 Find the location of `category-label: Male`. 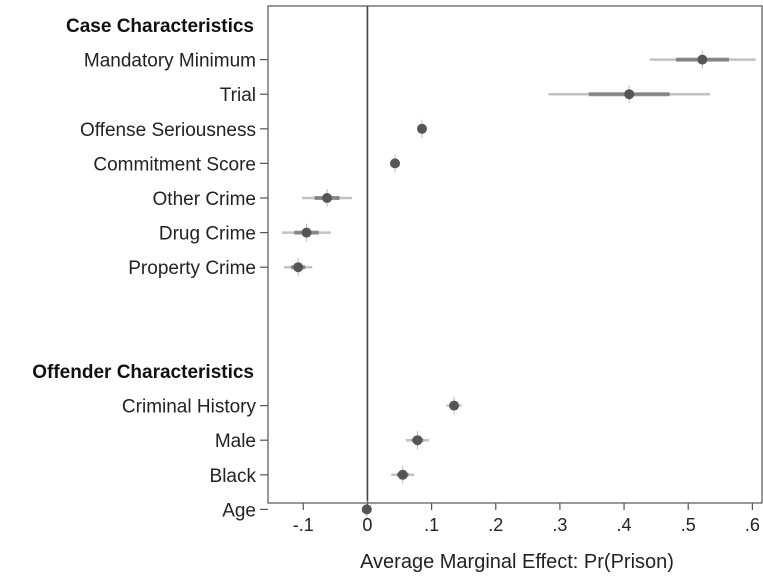

category-label: Male is located at coordinates (235, 441).